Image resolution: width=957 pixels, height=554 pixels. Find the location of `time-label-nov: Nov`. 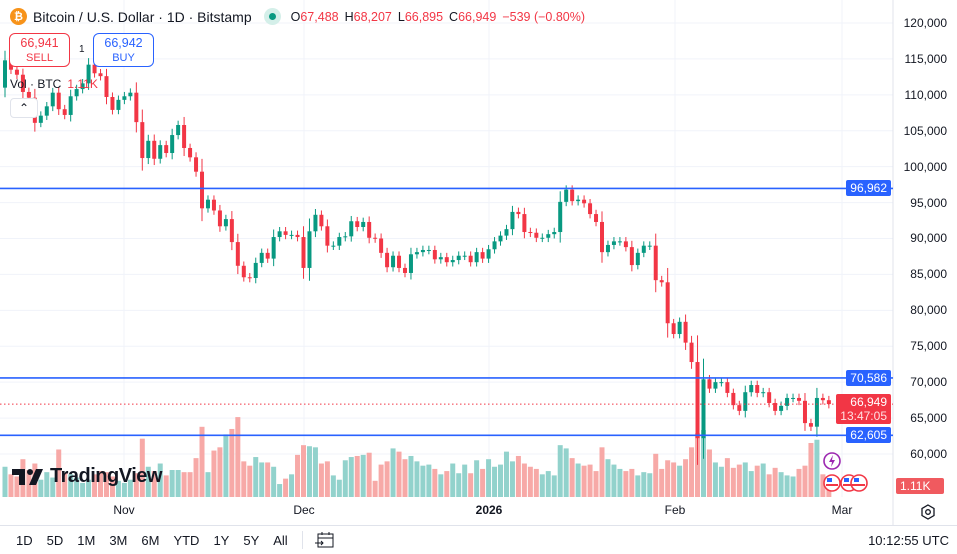

time-label-nov: Nov is located at coordinates (124, 510).